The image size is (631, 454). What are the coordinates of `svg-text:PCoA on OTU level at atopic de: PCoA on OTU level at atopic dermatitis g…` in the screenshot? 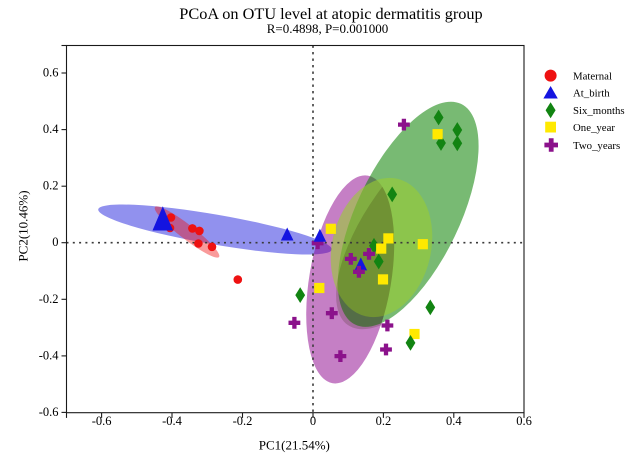 It's located at (330, 13).